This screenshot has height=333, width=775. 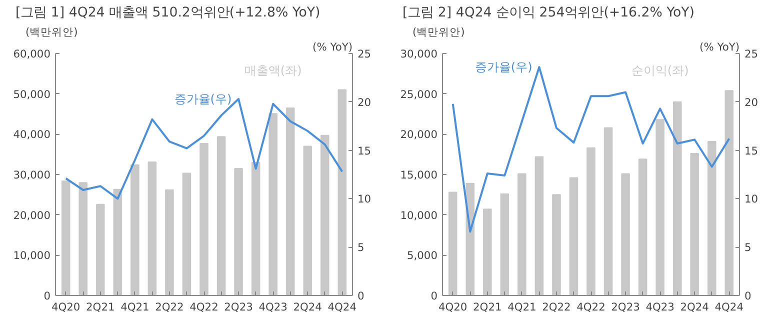 What do you see at coordinates (419, 94) in the screenshot?
I see `y-tick-label: 25,000` at bounding box center [419, 94].